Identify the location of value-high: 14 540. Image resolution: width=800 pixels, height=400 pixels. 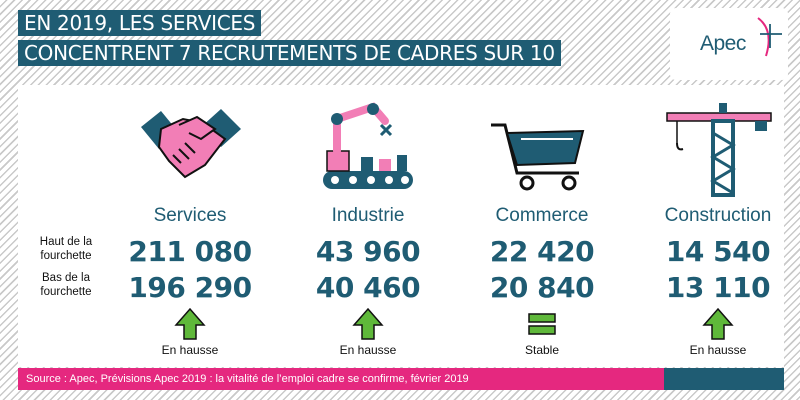
(718, 251).